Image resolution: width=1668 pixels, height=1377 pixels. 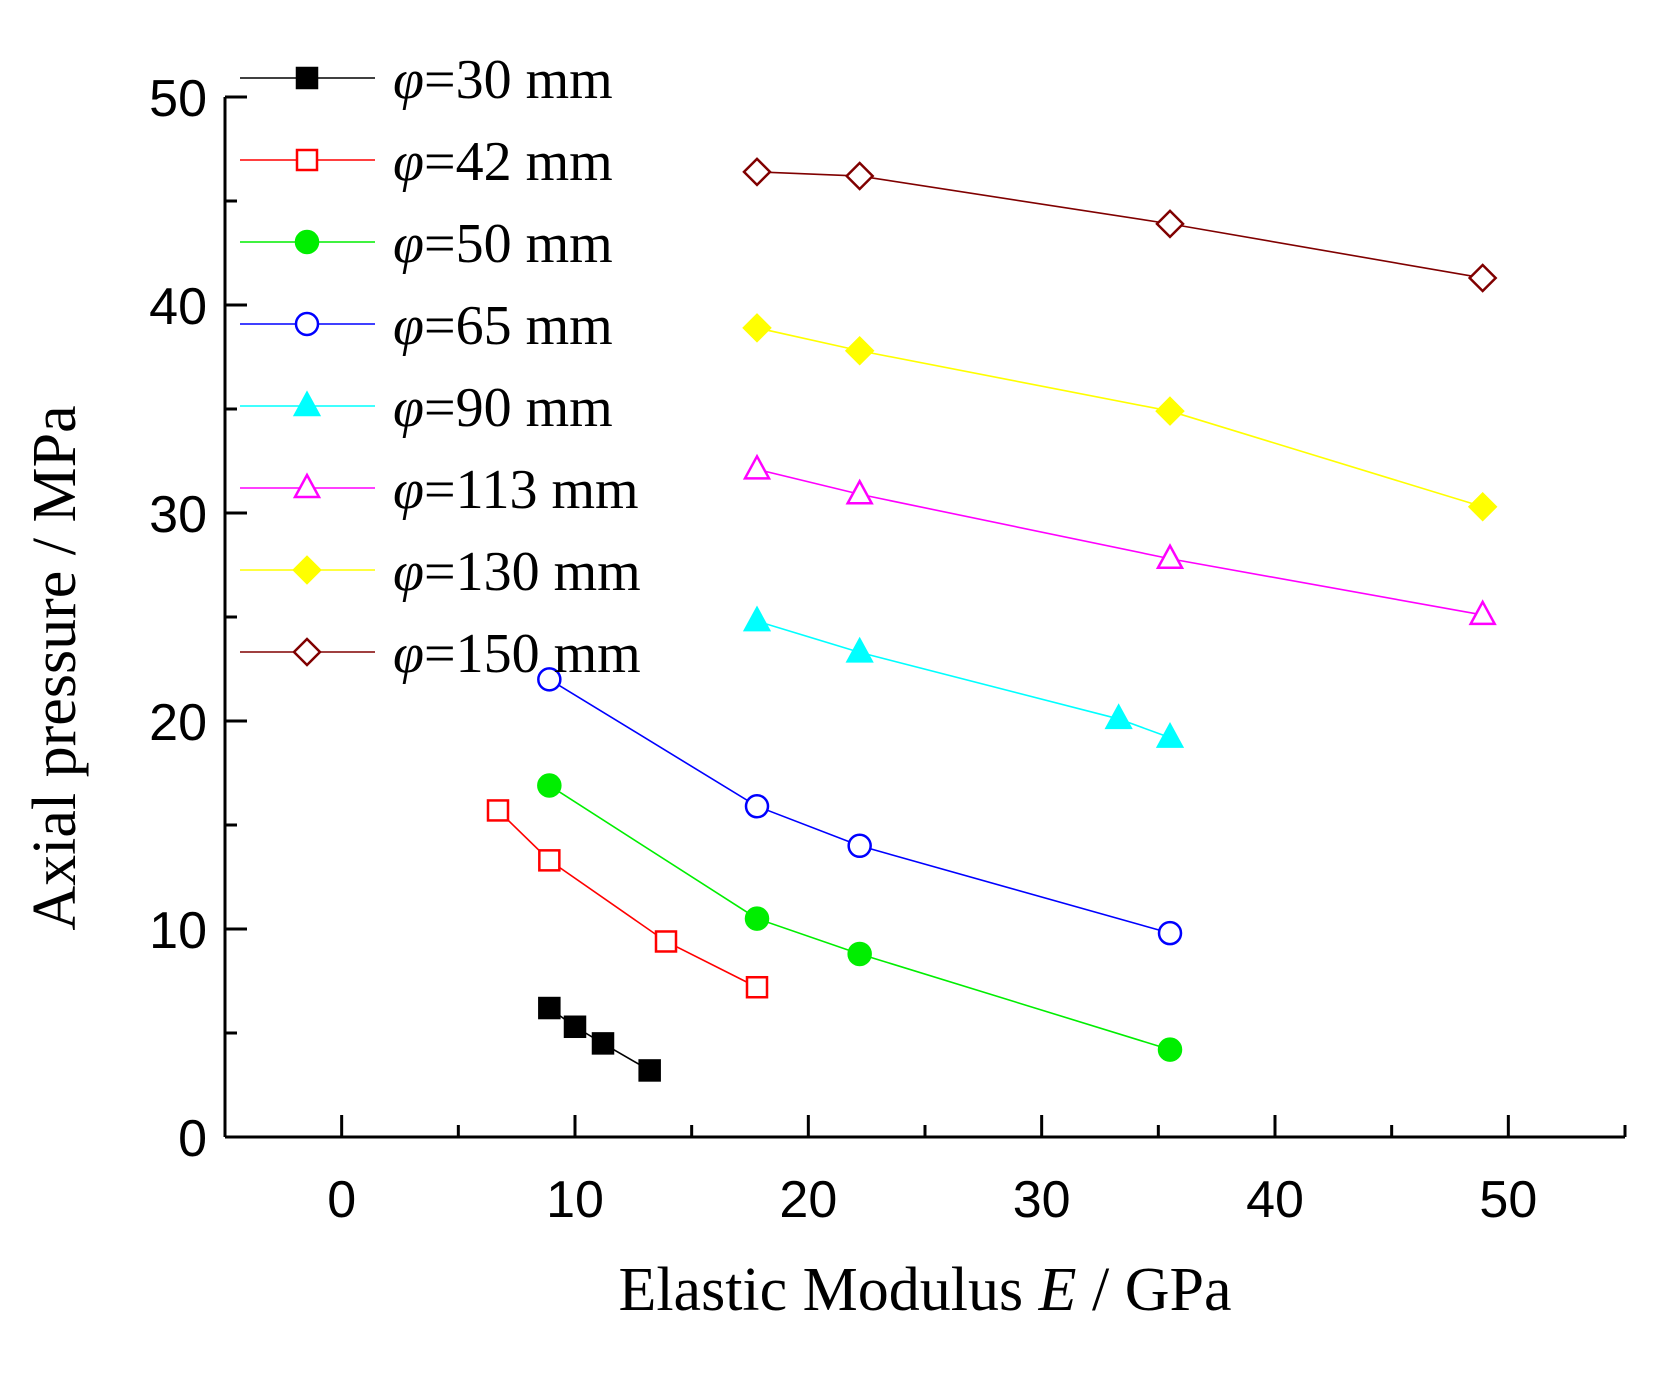 I want to click on legend-label: φ=50 mm, so click(x=503, y=244).